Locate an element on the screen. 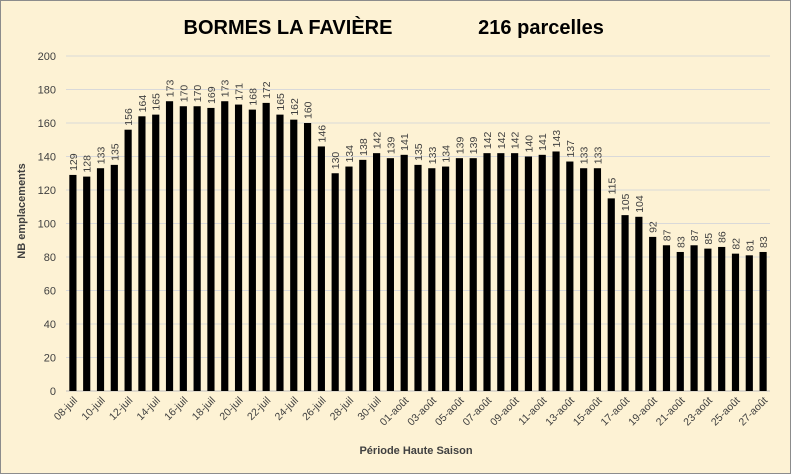 This screenshot has width=791, height=474. data-label: 172 is located at coordinates (267, 90).